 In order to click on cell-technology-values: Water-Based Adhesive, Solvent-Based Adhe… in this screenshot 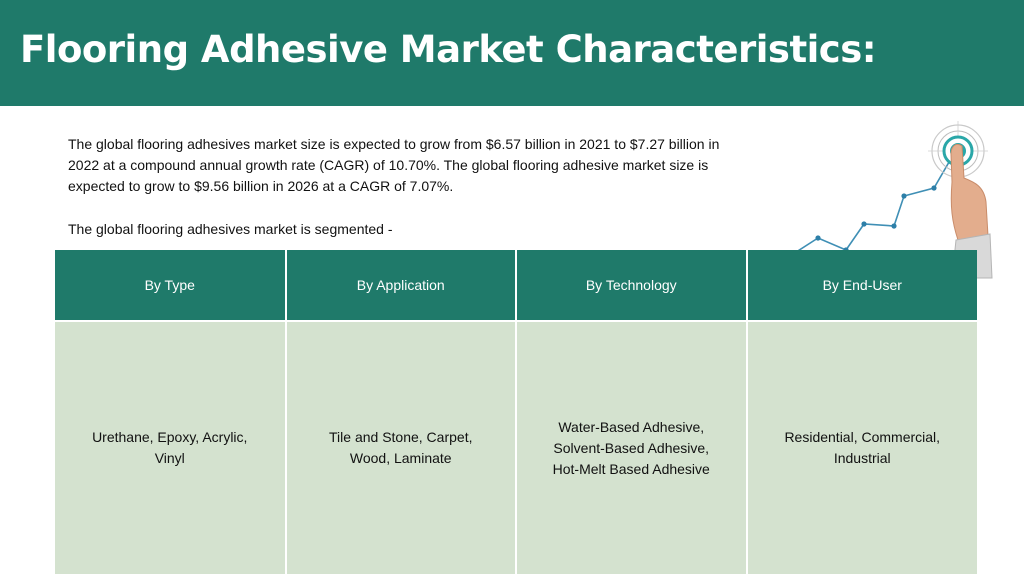, I will do `click(632, 447)`.